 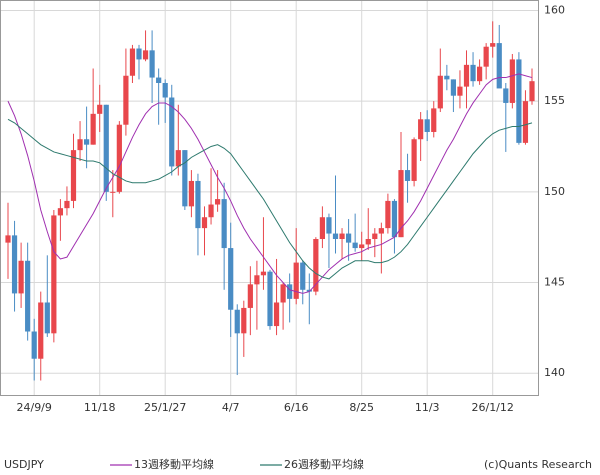 What do you see at coordinates (554, 282) in the screenshot?
I see `y-tick-label: 145` at bounding box center [554, 282].